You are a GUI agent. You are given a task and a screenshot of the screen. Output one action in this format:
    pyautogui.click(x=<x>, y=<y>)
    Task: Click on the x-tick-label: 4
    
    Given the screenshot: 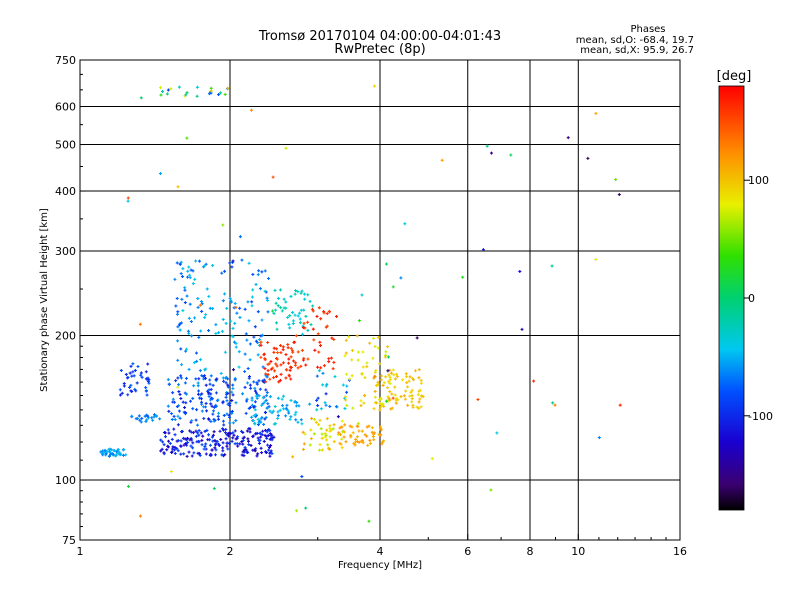 What is the action you would take?
    pyautogui.click(x=380, y=551)
    